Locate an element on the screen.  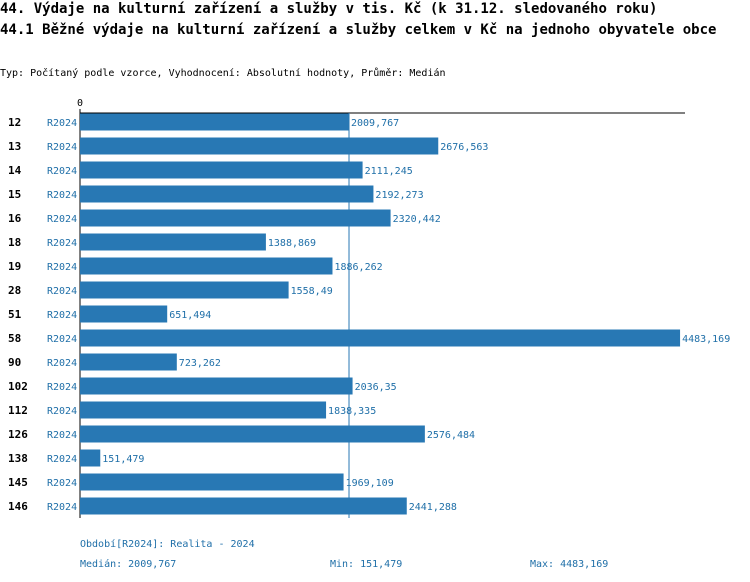
period: Období[R2024]: Realita - 2024 is located at coordinates (167, 544).